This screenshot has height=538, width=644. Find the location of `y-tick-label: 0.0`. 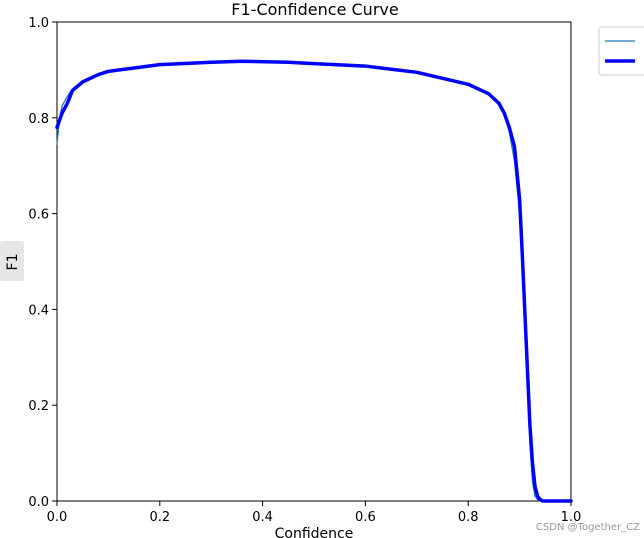

y-tick-label: 0.0 is located at coordinates (38, 502).